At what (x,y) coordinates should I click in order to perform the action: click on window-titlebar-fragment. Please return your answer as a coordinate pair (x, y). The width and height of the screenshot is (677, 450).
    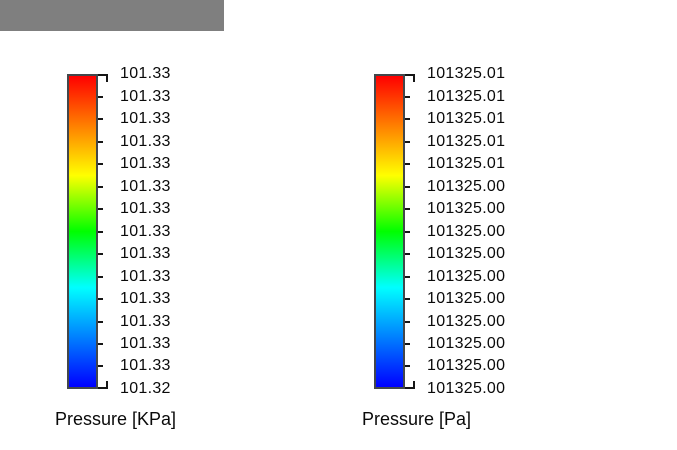
    Looking at the image, I should click on (112, 15).